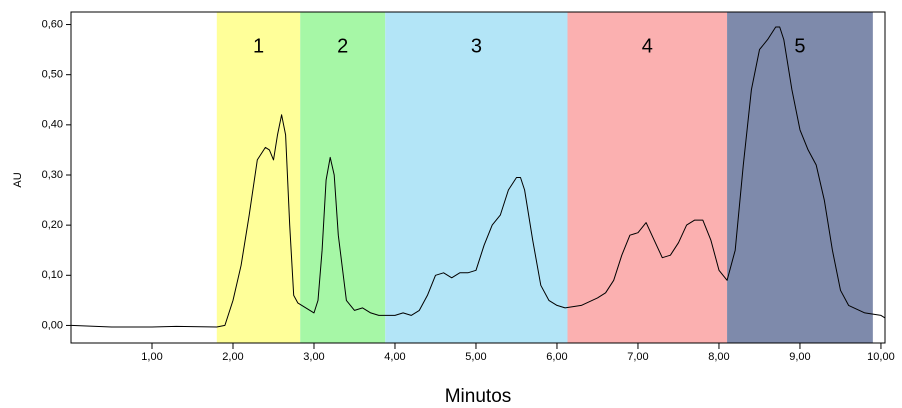  Describe the element at coordinates (18, 179) in the screenshot. I see `y-axis-title: AU` at that location.